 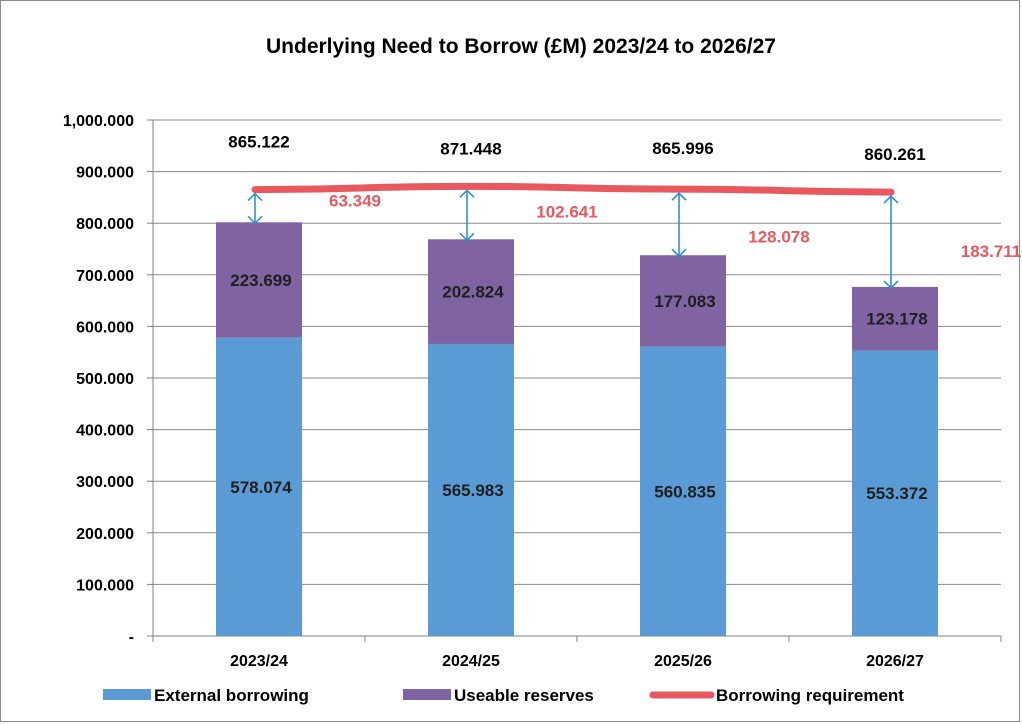 I want to click on legend-label: External borrowing, so click(x=231, y=695).